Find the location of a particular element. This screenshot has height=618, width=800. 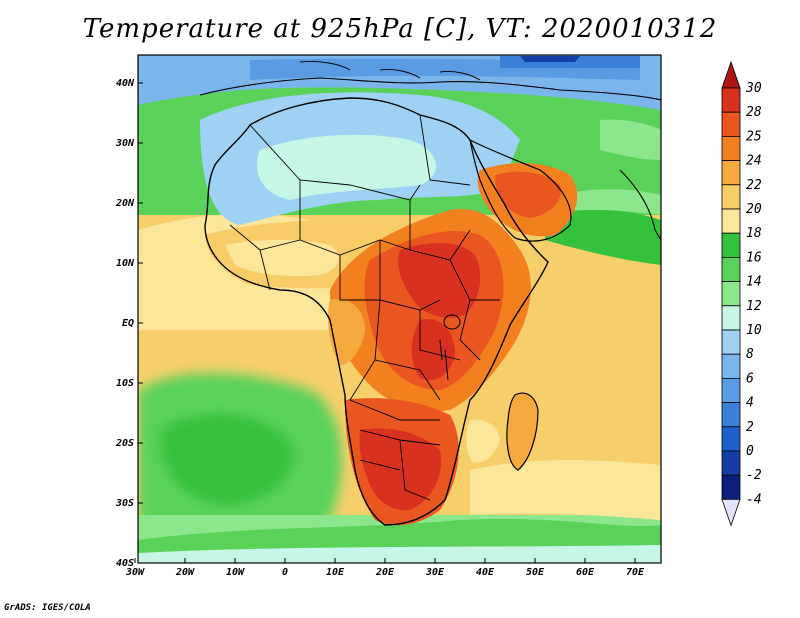

colorbar-over-arrow is located at coordinates (731, 74).